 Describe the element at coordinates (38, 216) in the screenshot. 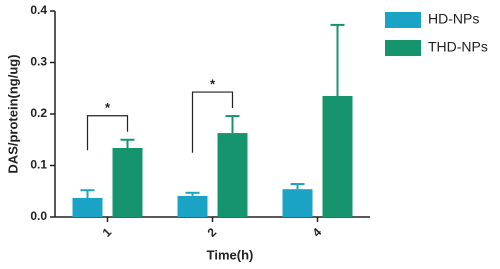

I see `y-tick-label: 0.0` at that location.